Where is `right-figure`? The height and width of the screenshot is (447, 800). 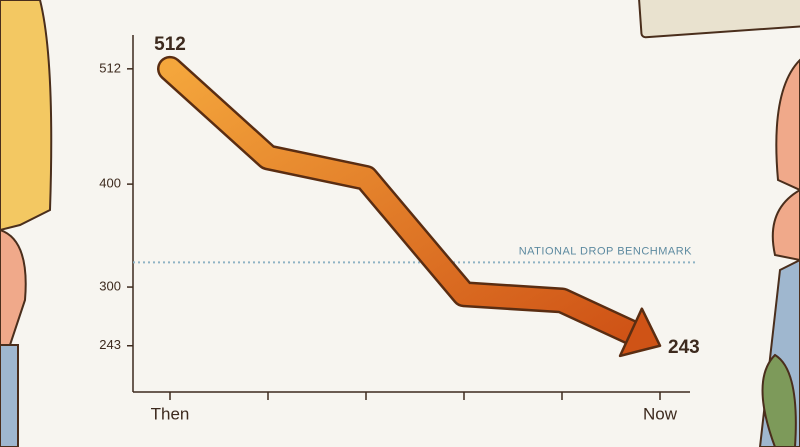 right-figure is located at coordinates (779, 252).